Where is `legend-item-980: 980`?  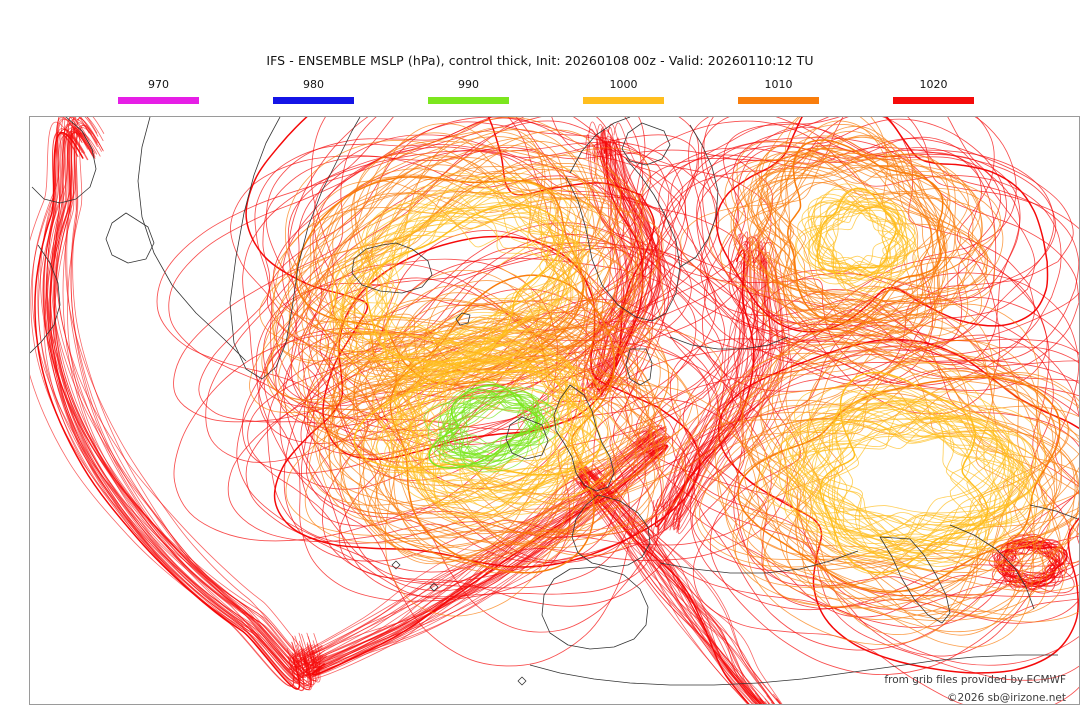 legend-item-980: 980 is located at coordinates (314, 91).